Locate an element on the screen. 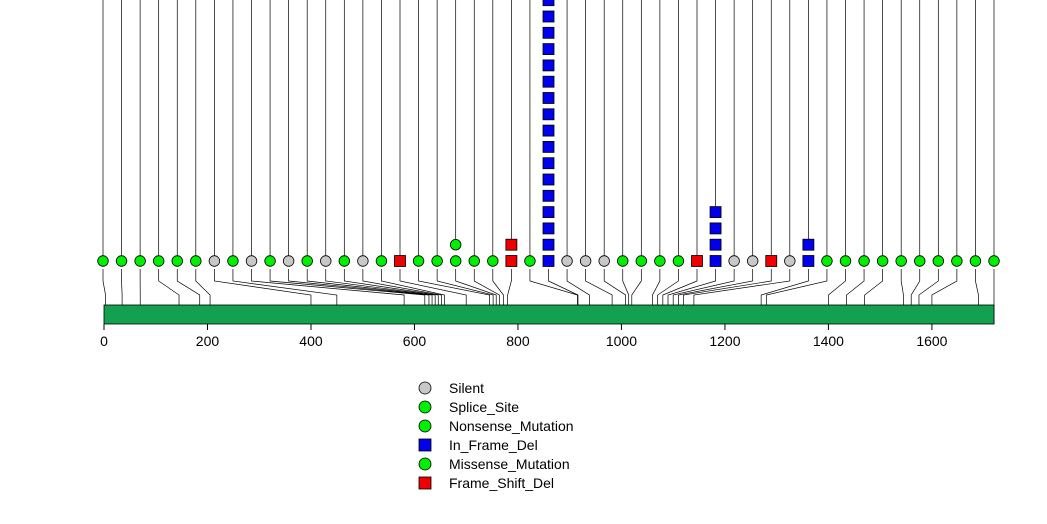 This screenshot has width=1047, height=524. legend-label: Splice_Site is located at coordinates (484, 407).